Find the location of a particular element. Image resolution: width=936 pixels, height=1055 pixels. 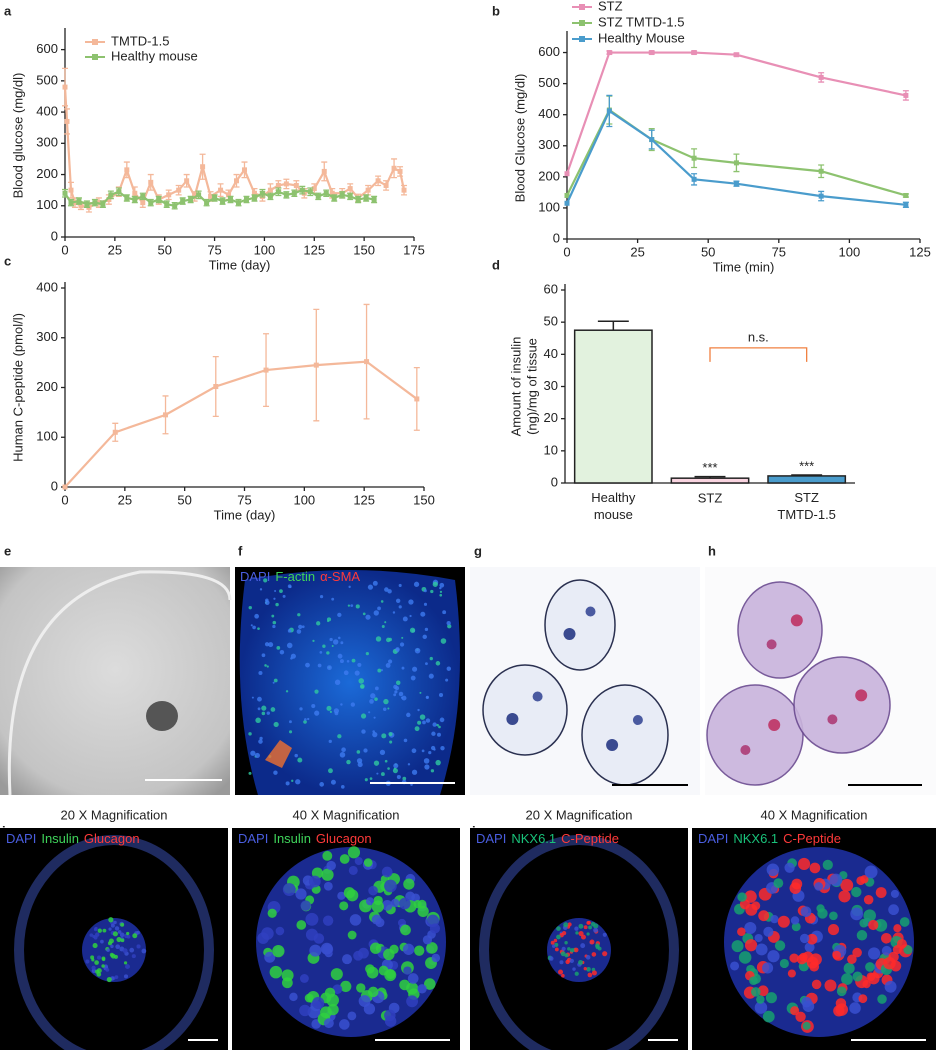

bar is located at coordinates (613, 406).